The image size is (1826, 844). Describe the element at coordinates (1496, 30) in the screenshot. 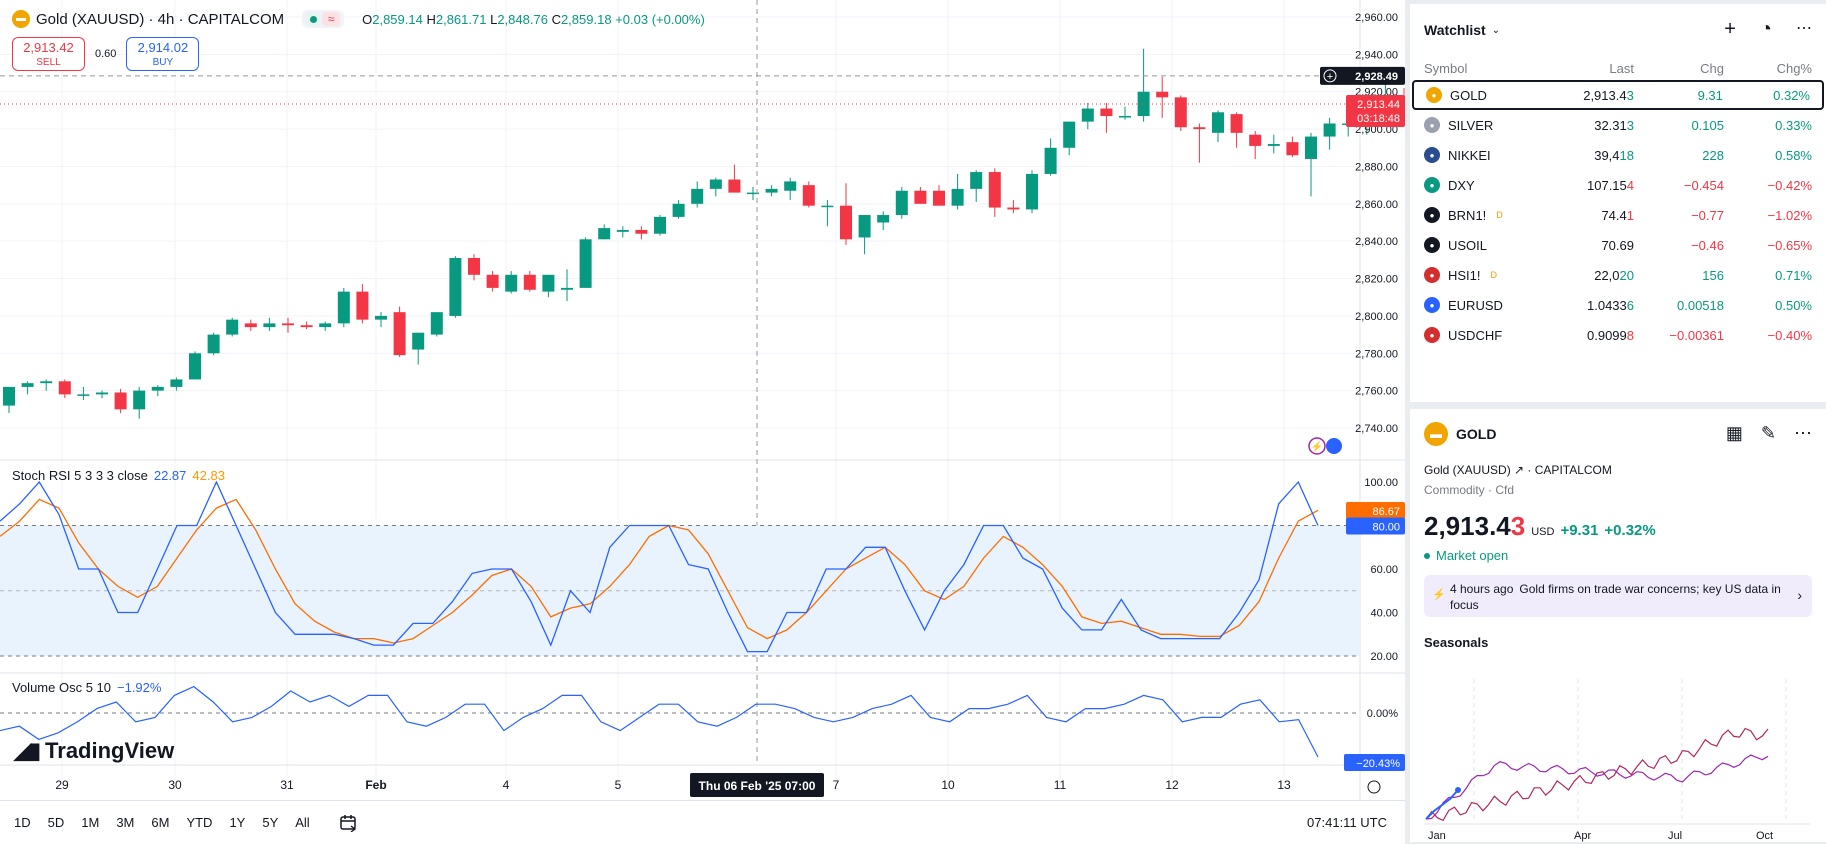

I see `chevron-down-icon: ⌄` at that location.